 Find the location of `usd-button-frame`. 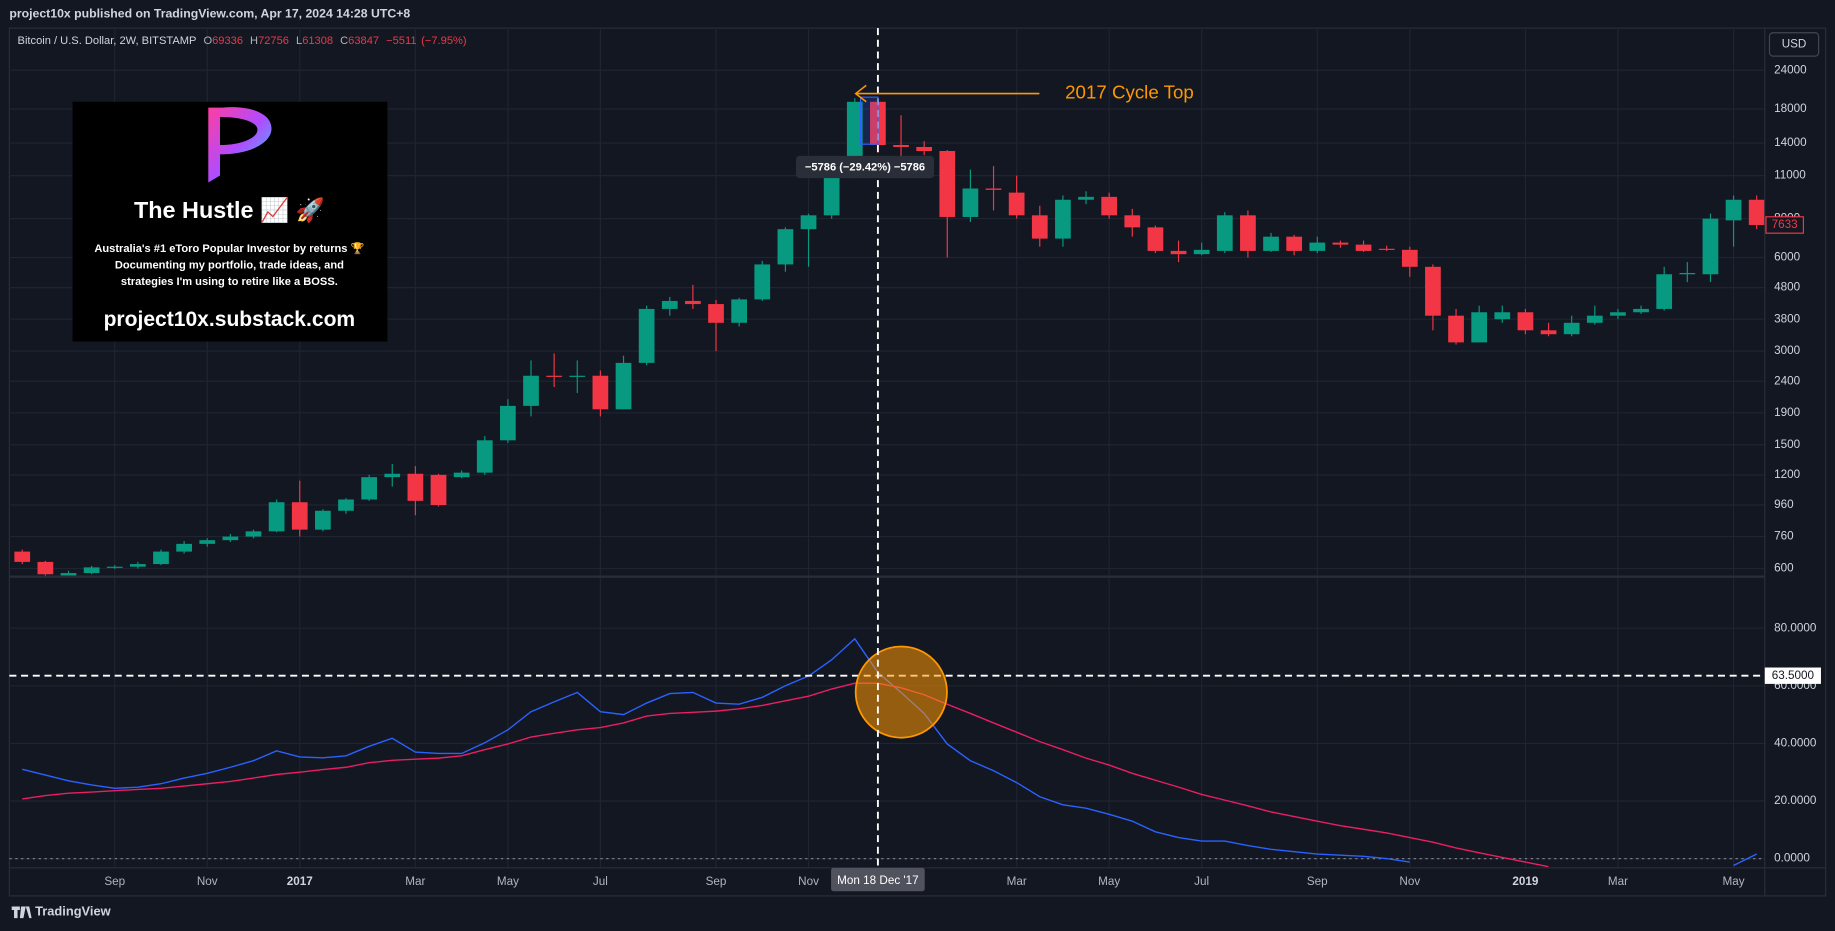

usd-button-frame is located at coordinates (1794, 44).